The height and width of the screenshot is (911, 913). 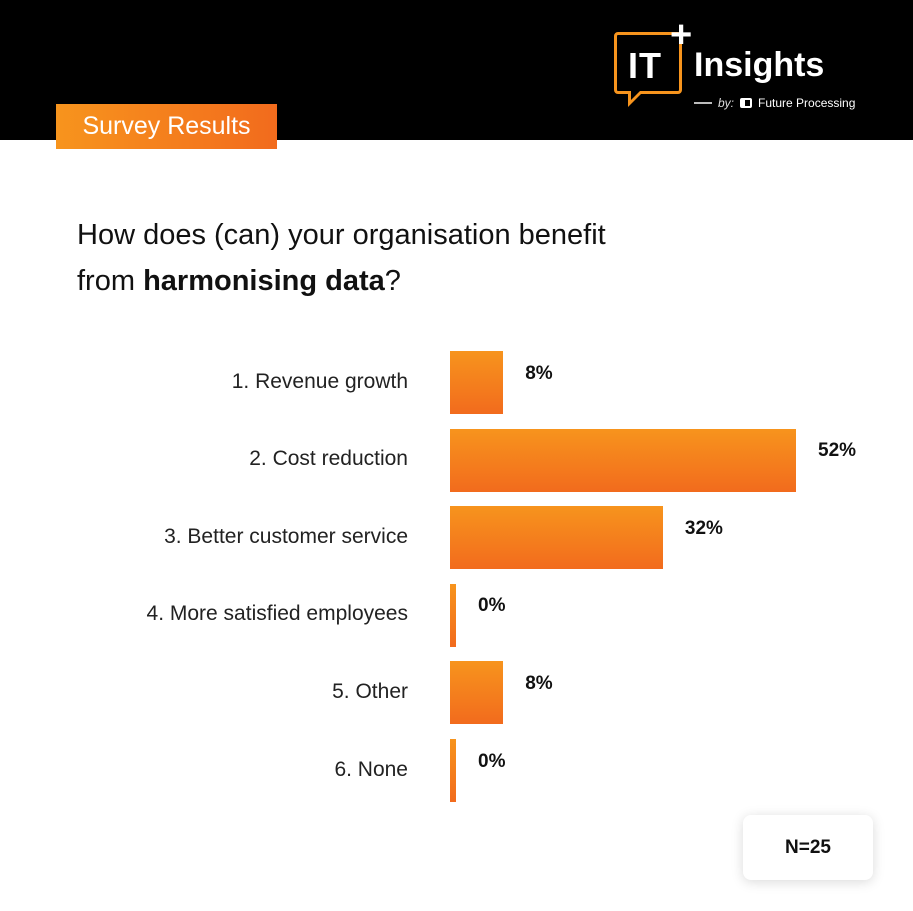 I want to click on category-label: 5. Other, so click(x=370, y=691).